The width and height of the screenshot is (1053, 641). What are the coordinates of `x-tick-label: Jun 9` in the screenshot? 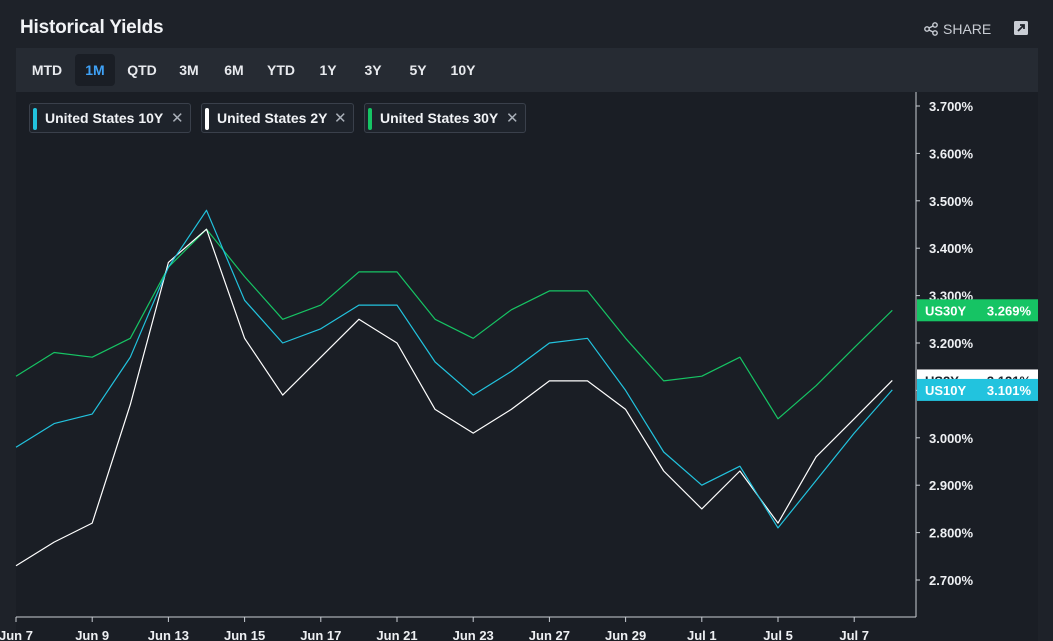 It's located at (92, 634).